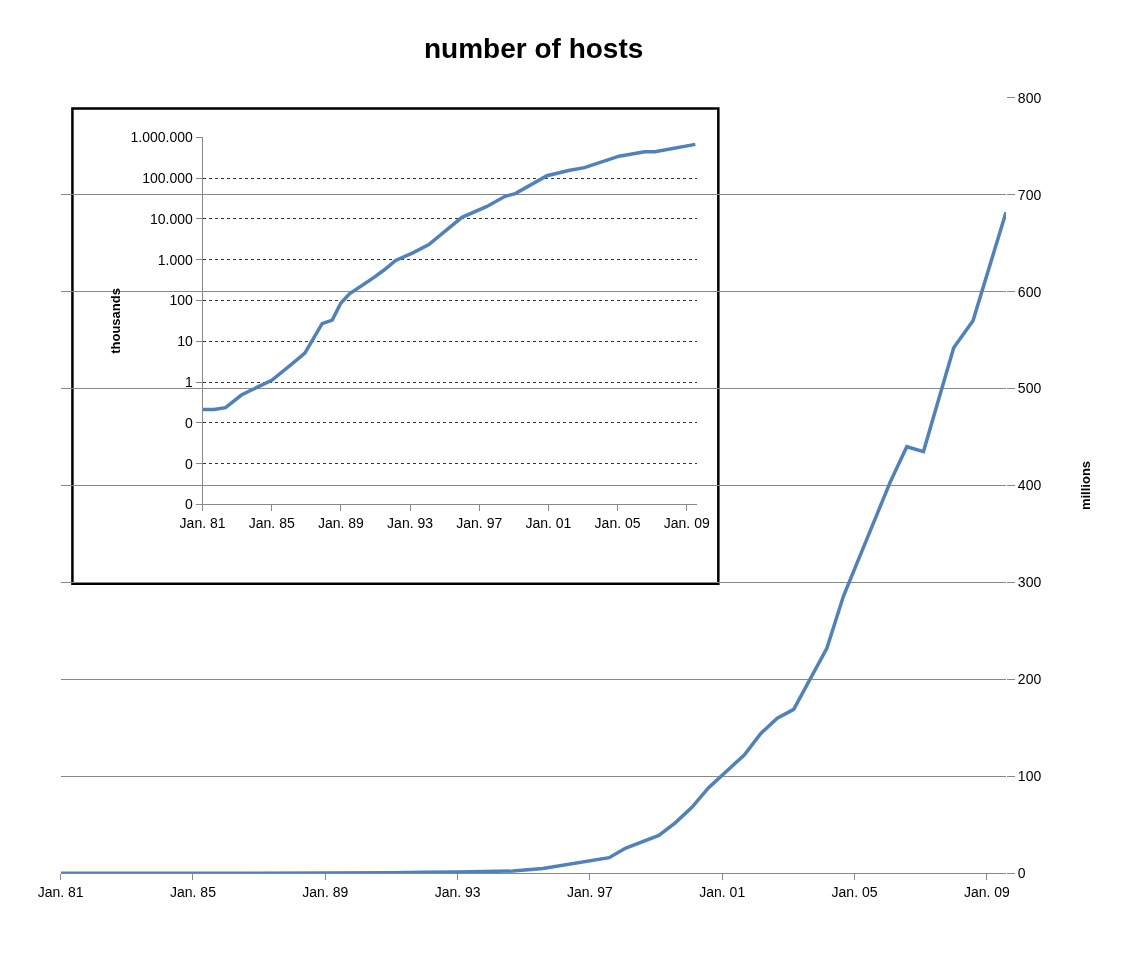  I want to click on y2-tick-label: 300, so click(1029, 582).